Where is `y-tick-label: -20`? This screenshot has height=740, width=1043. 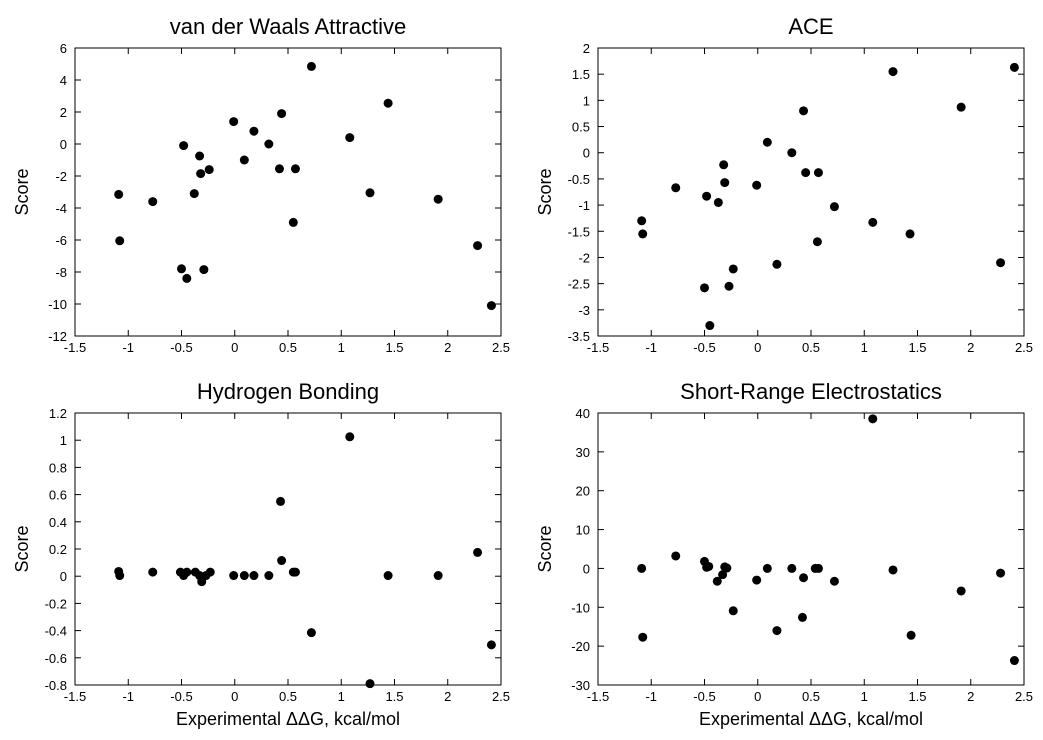
y-tick-label: -20 is located at coordinates (580, 646).